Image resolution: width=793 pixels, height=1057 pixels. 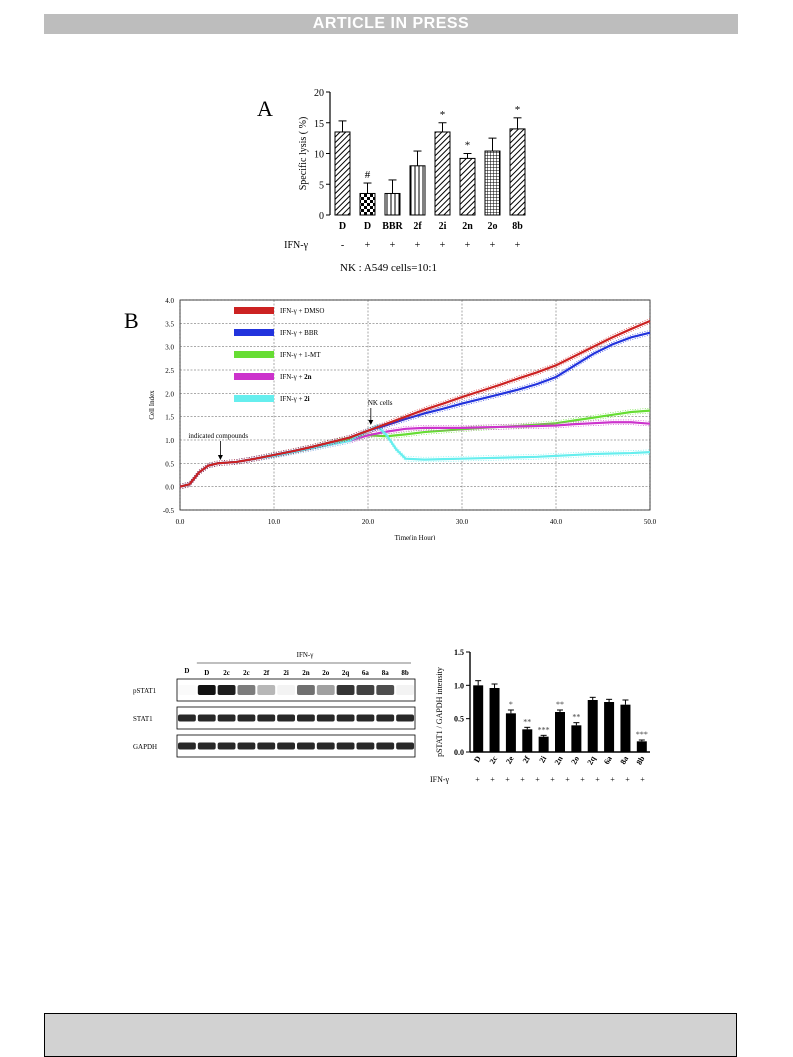 I want to click on x-axis-label: Time(in Hour), so click(x=415, y=537).